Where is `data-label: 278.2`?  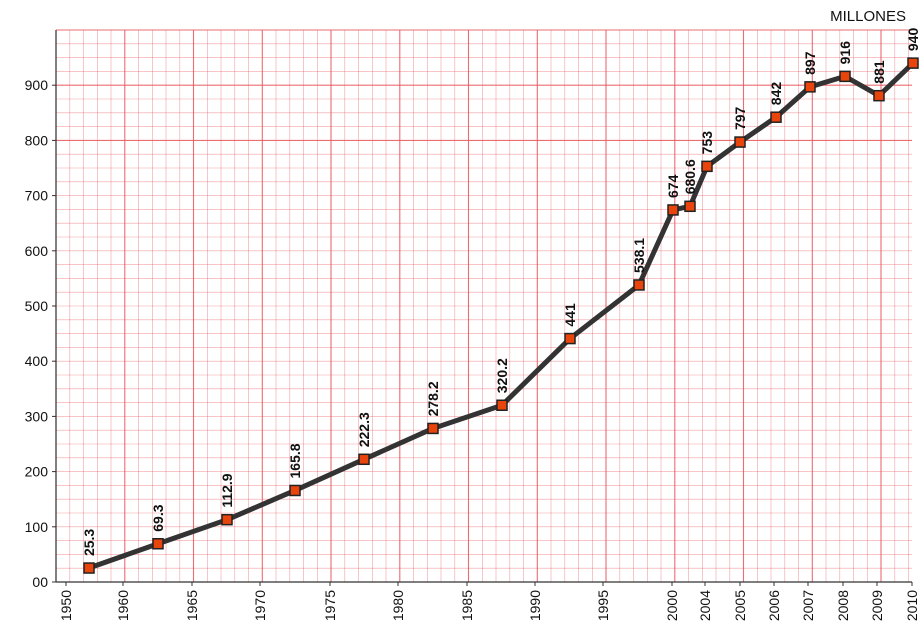
data-label: 278.2 is located at coordinates (433, 398).